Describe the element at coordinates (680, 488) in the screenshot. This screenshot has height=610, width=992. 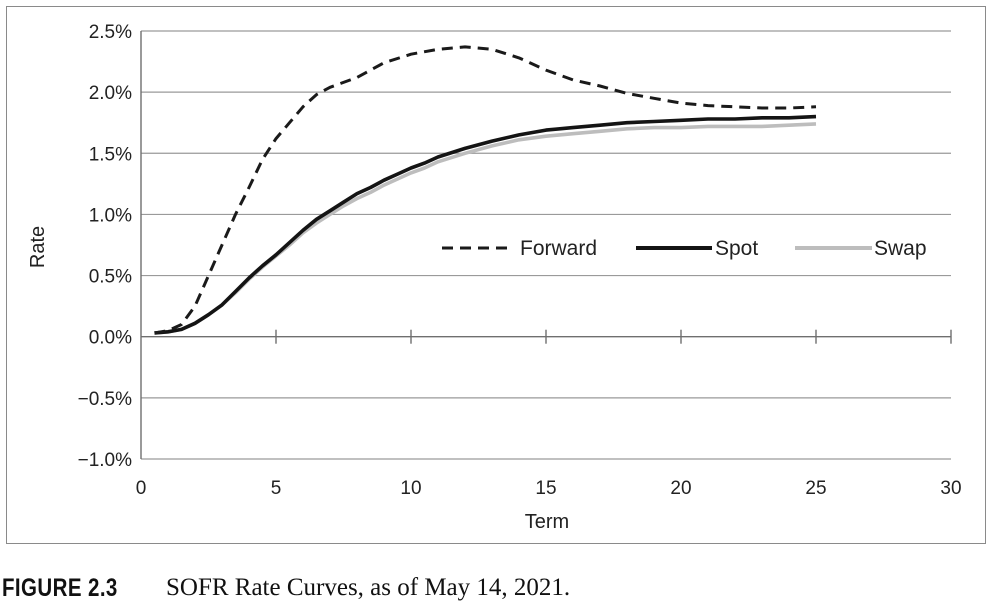
I see `x-tick-label: 20` at that location.